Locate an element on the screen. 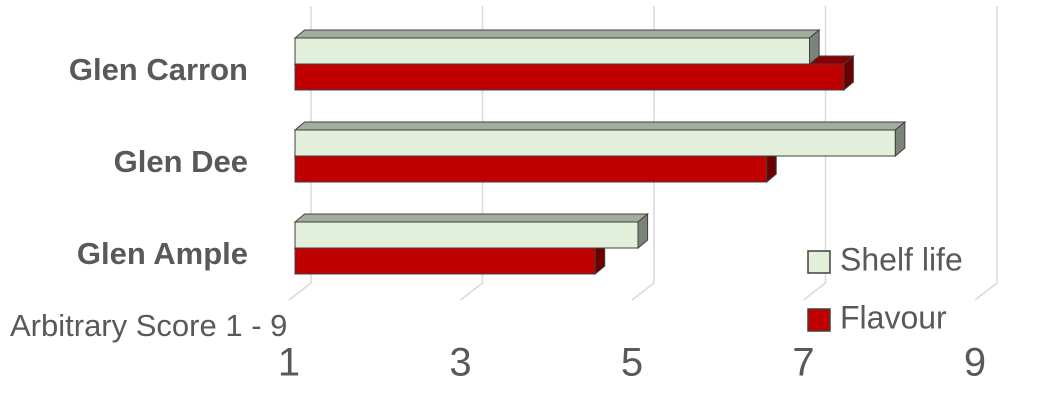 The height and width of the screenshot is (410, 1047). category-label: Glen Ample is located at coordinates (162, 253).